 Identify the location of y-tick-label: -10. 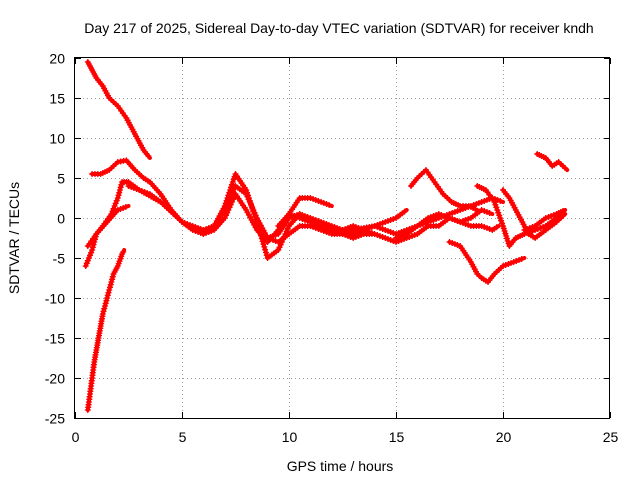
(55, 299).